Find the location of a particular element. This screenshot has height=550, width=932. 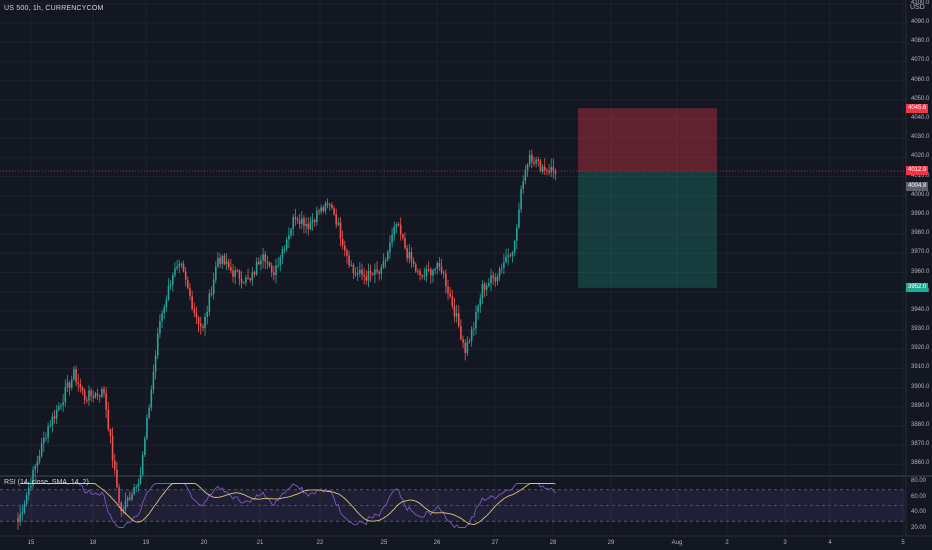

price-tick: 4050.0 is located at coordinates (920, 98).